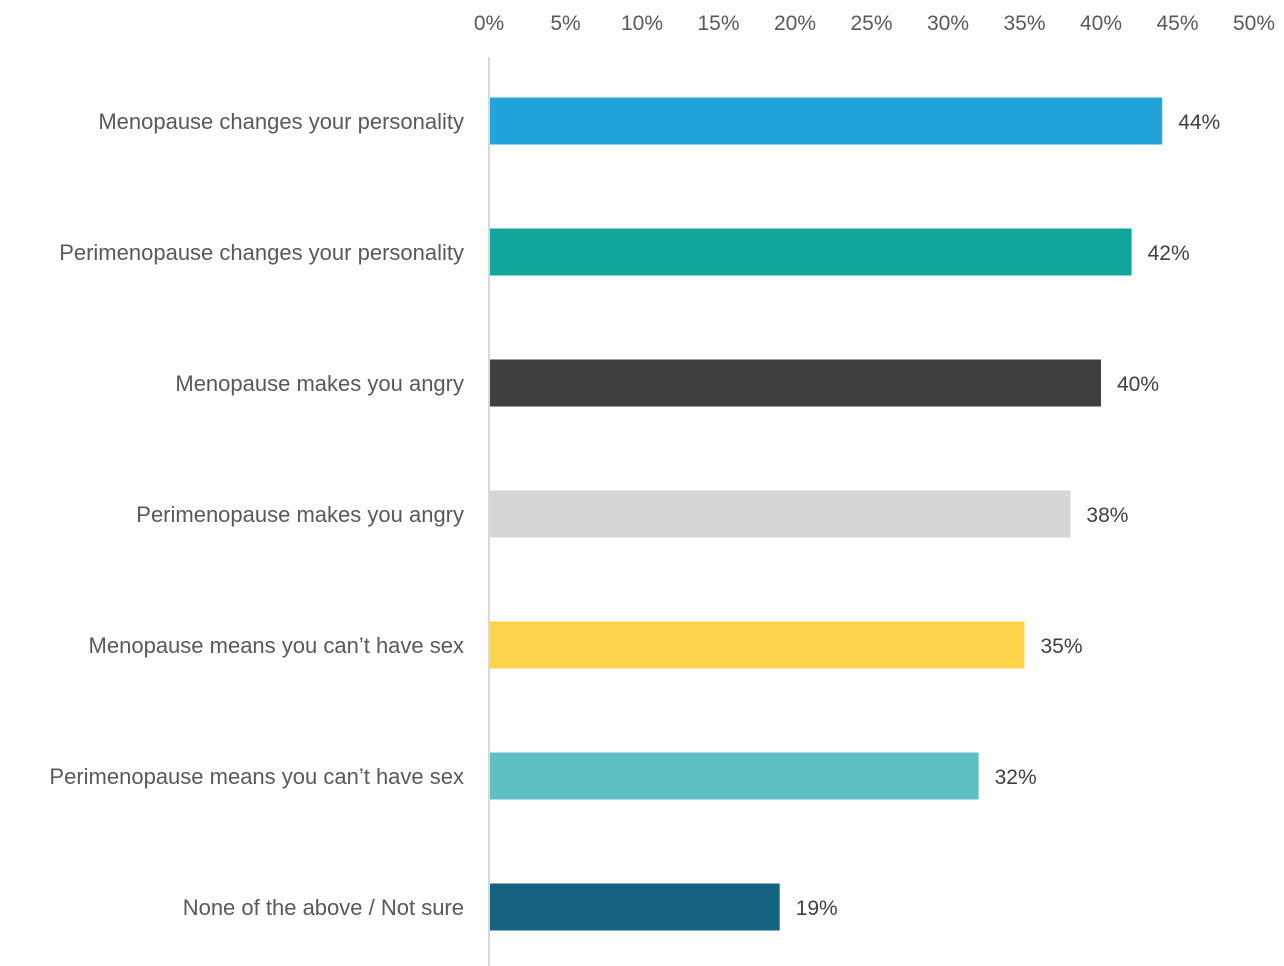  Describe the element at coordinates (1199, 122) in the screenshot. I see `data-label: 44%` at that location.